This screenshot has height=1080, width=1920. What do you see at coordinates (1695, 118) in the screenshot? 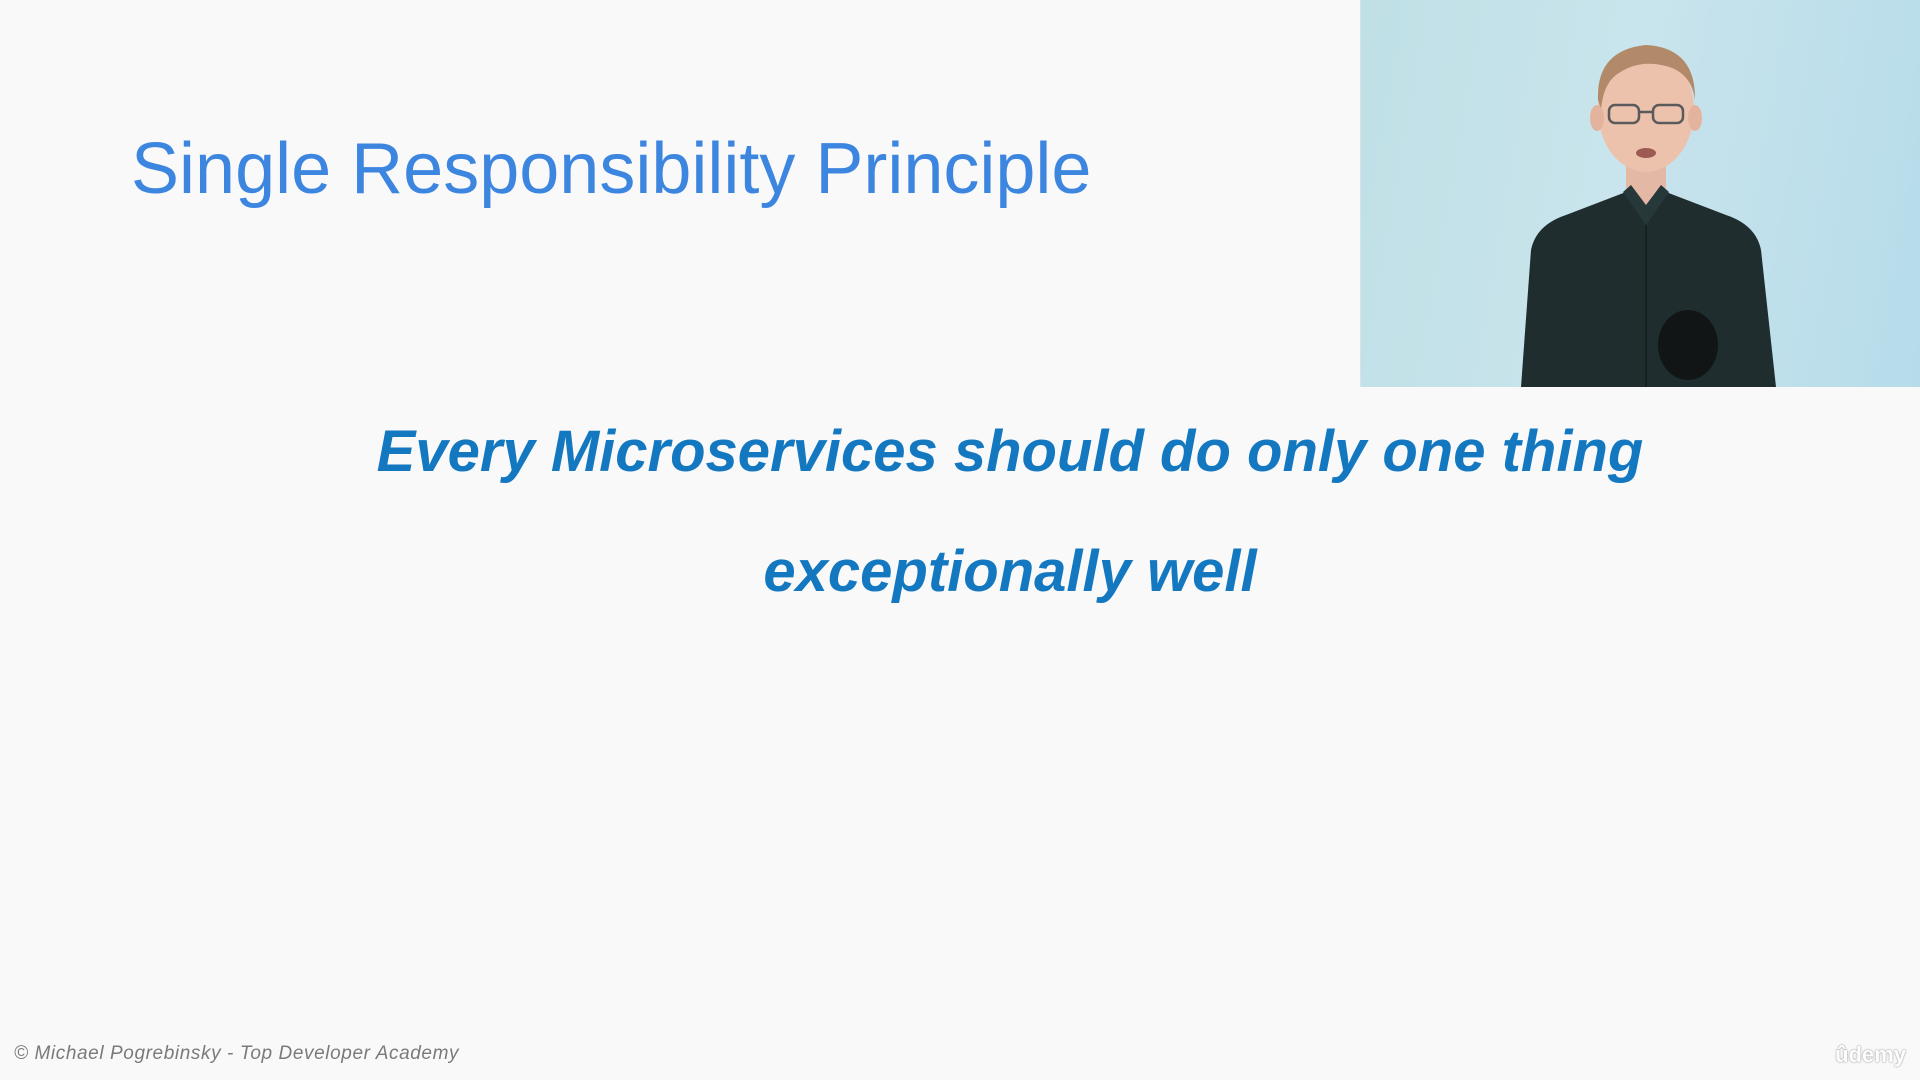
I see `presenter-ear-right` at bounding box center [1695, 118].